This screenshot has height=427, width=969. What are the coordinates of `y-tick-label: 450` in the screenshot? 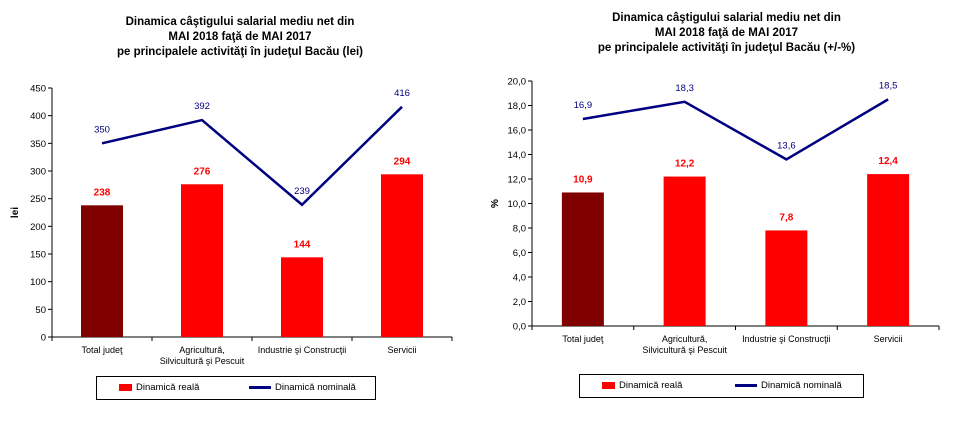 It's located at (38, 89).